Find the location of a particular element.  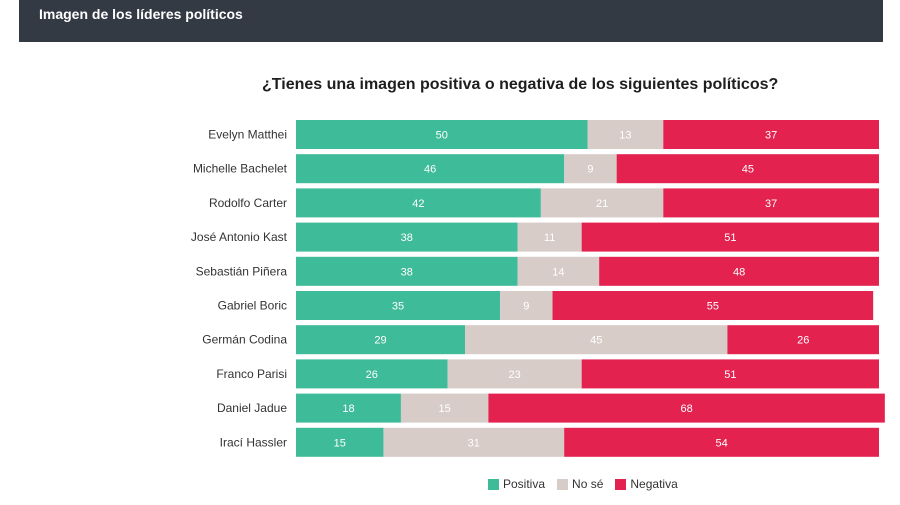

chart-legend: Positiva No sé Negativa is located at coordinates (589, 484).